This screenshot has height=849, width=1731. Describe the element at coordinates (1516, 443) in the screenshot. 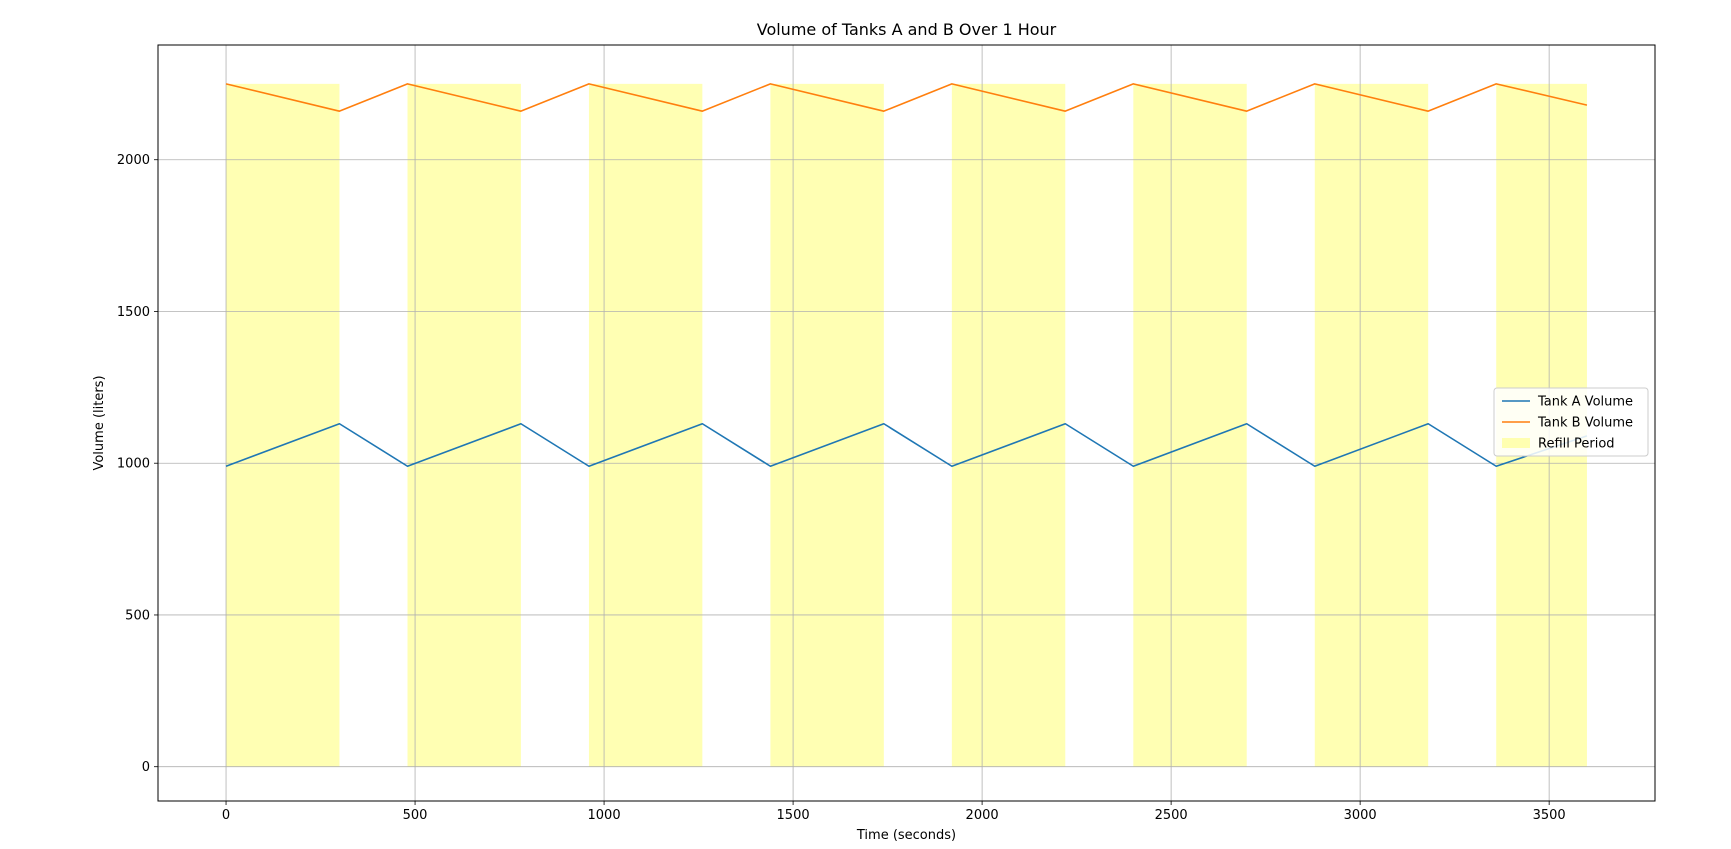

I see `legend-swatch` at that location.